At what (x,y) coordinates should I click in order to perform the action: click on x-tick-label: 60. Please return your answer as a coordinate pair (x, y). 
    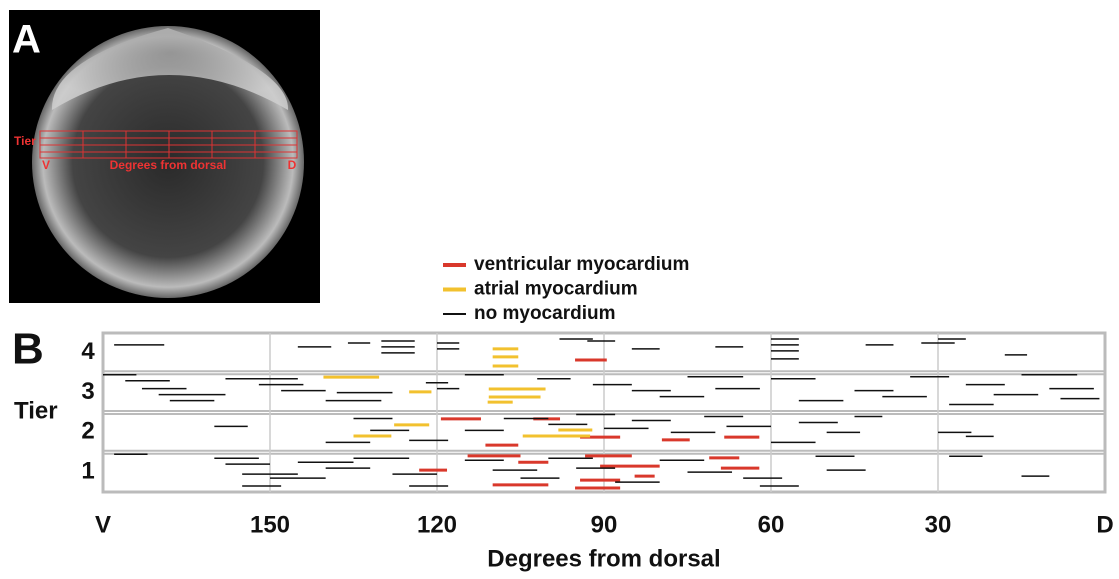
    Looking at the image, I should click on (771, 524).